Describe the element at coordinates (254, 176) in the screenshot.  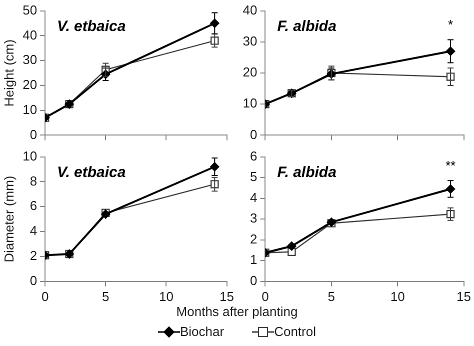
I see `y-tick-label: 5` at that location.